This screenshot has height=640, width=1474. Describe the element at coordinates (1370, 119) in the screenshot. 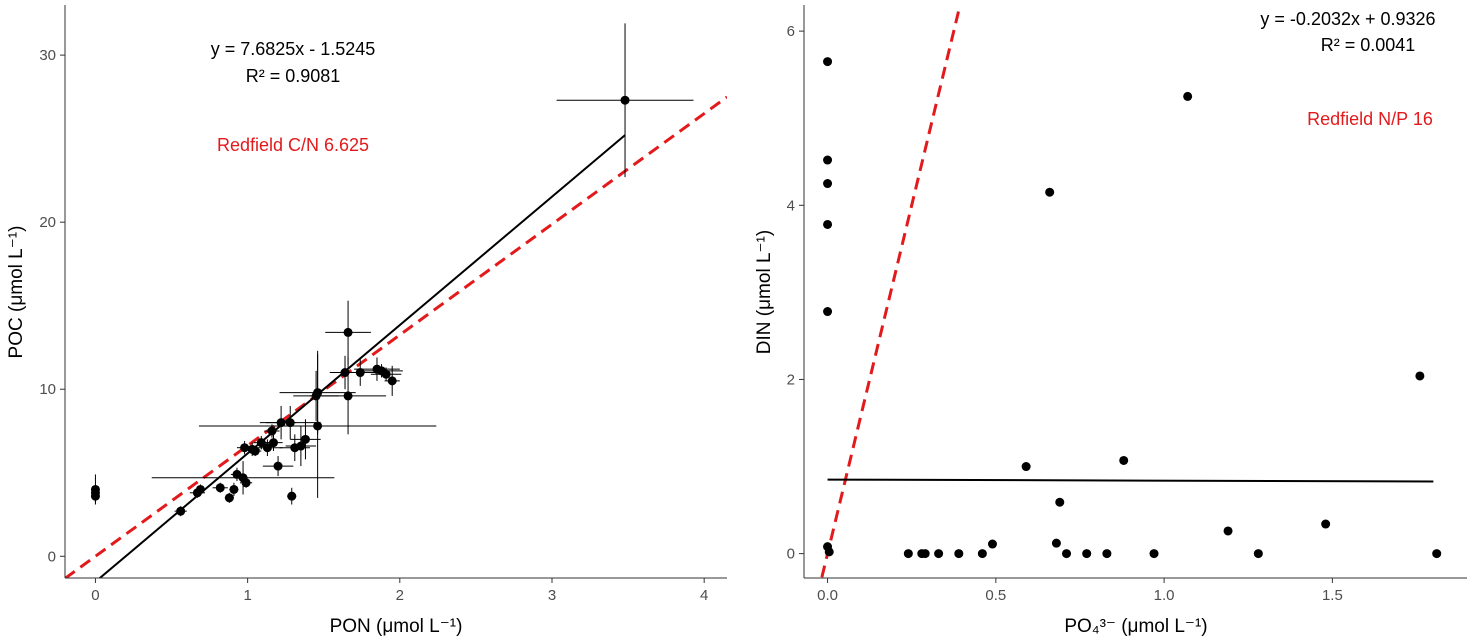

I see `redfield-label: Redfield N/P 16` at that location.